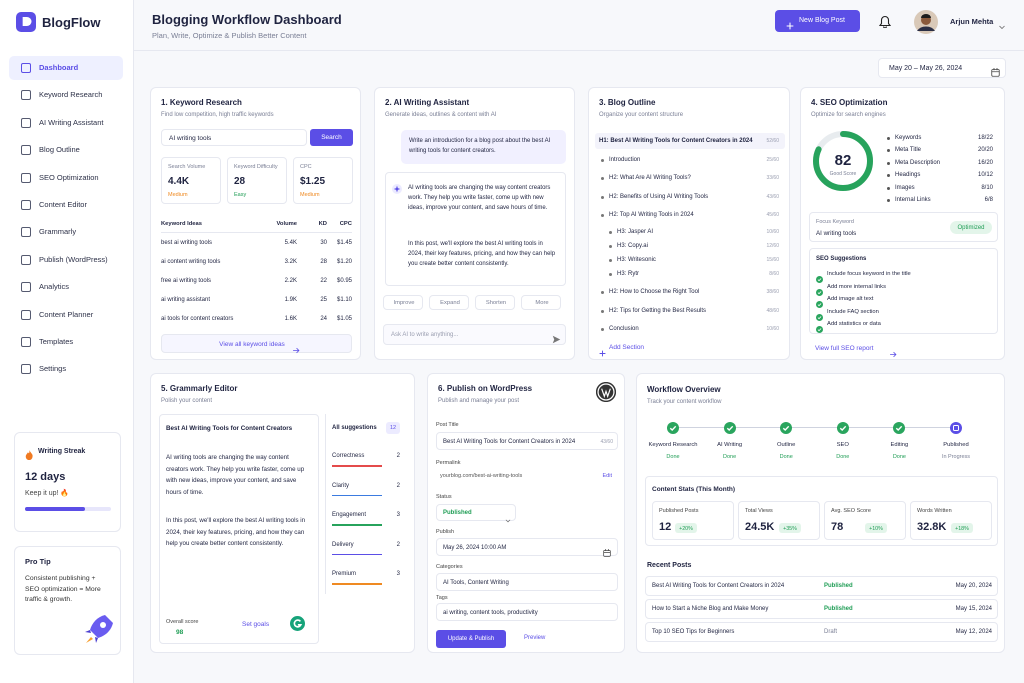  What do you see at coordinates (290, 281) in the screenshot?
I see `table-cell: 2.2K` at bounding box center [290, 281].